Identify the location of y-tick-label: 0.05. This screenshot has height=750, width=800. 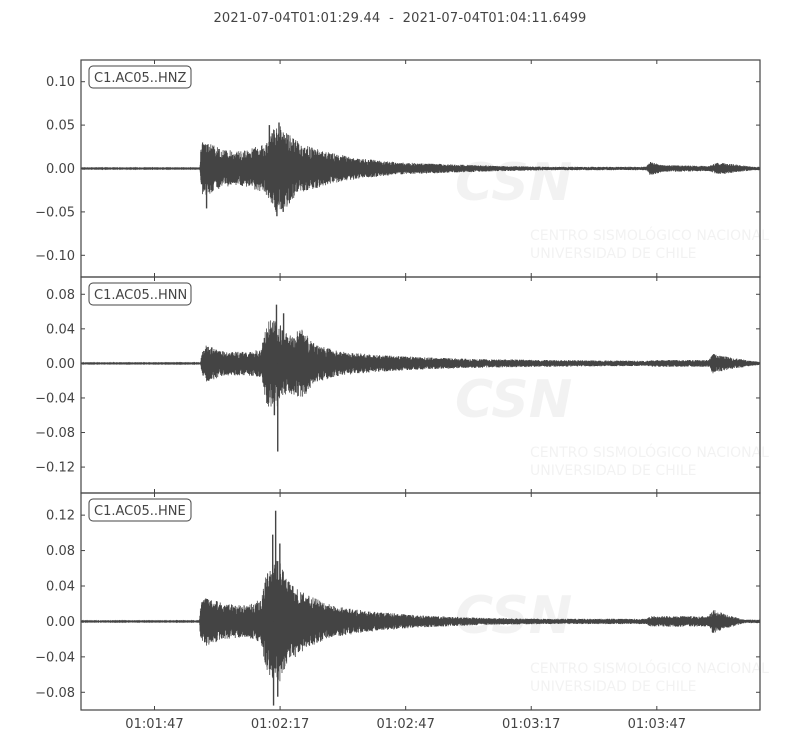
(60, 126).